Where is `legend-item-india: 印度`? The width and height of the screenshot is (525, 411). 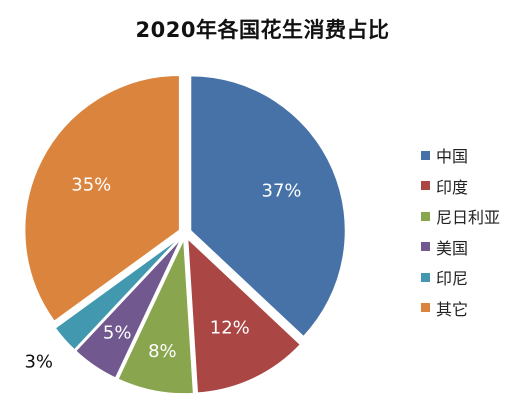 legend-item-india: 印度 is located at coordinates (473, 186).